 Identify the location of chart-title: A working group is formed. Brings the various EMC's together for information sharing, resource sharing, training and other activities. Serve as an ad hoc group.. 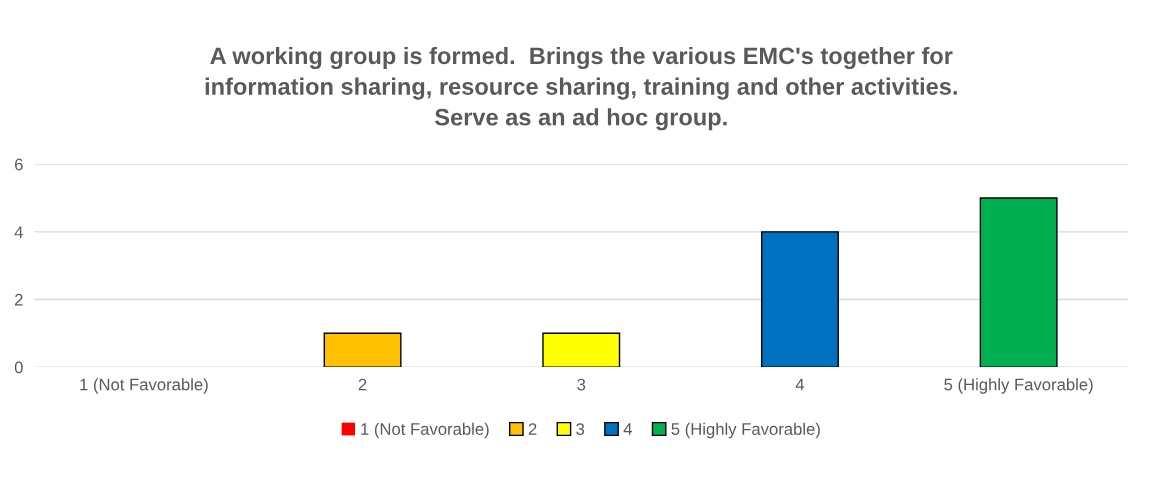
(581, 88).